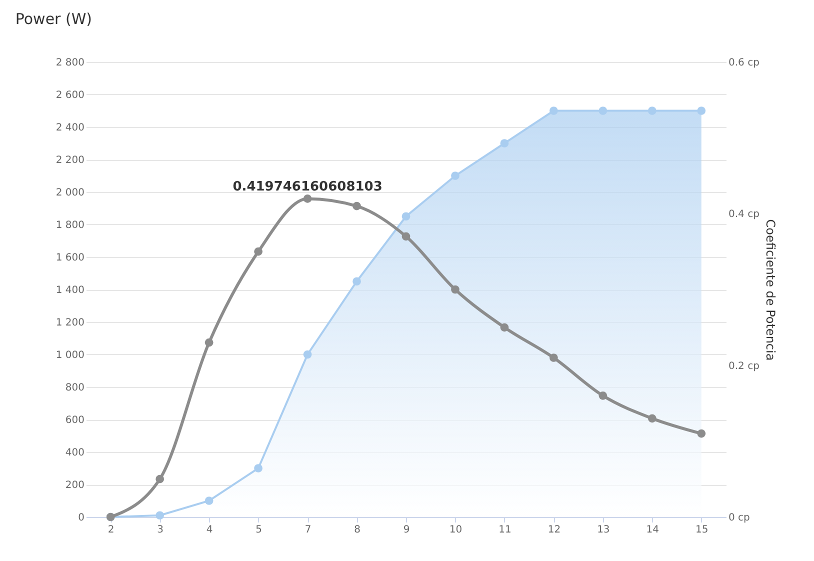  I want to click on y-tick-label: 1 600, so click(70, 258).